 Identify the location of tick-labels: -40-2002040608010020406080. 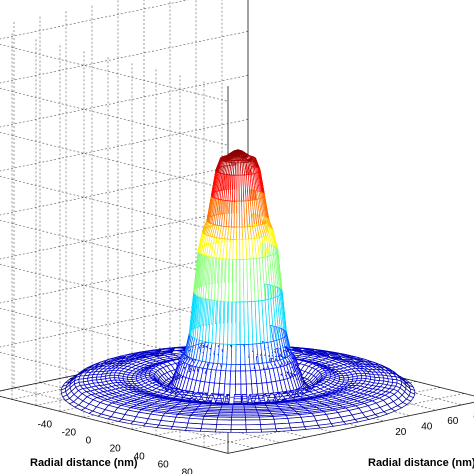
(256, 442).